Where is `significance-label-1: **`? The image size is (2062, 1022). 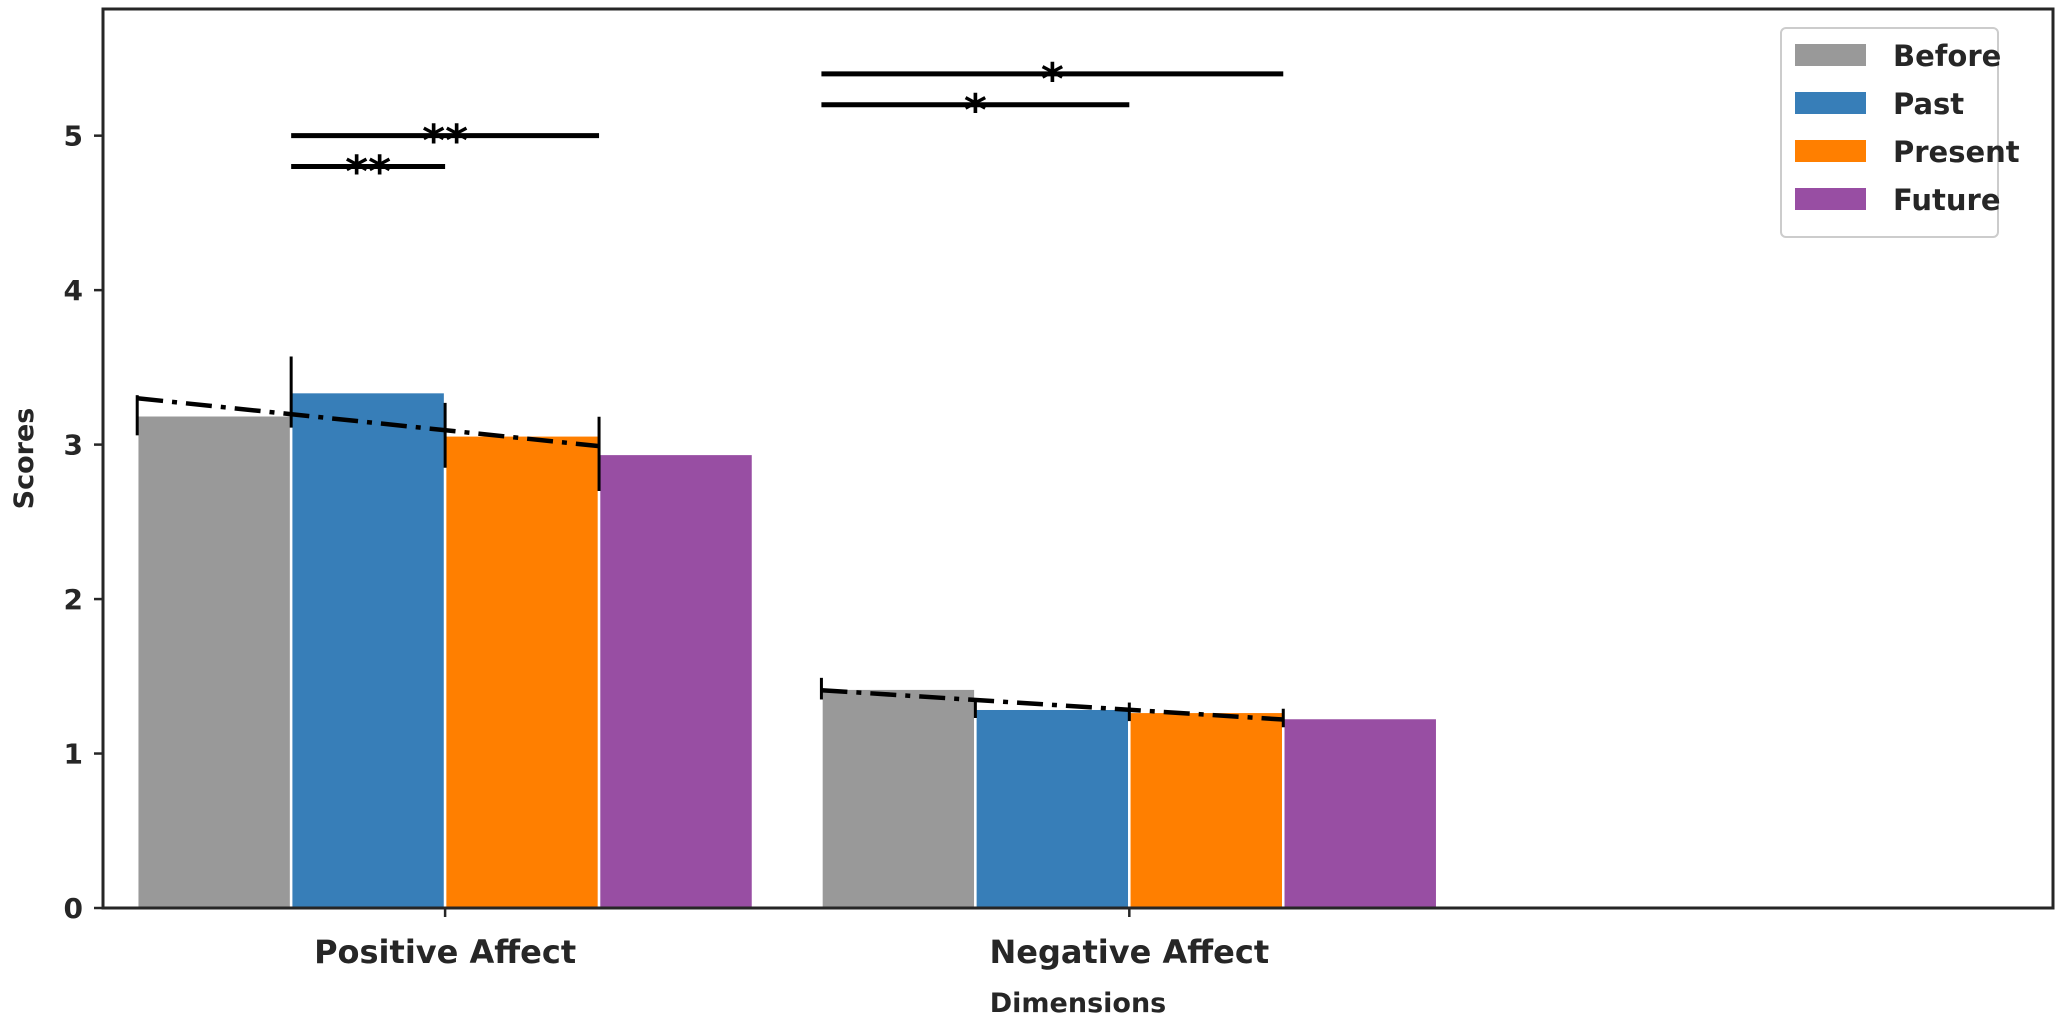
significance-label-1: ** is located at coordinates (445, 141).